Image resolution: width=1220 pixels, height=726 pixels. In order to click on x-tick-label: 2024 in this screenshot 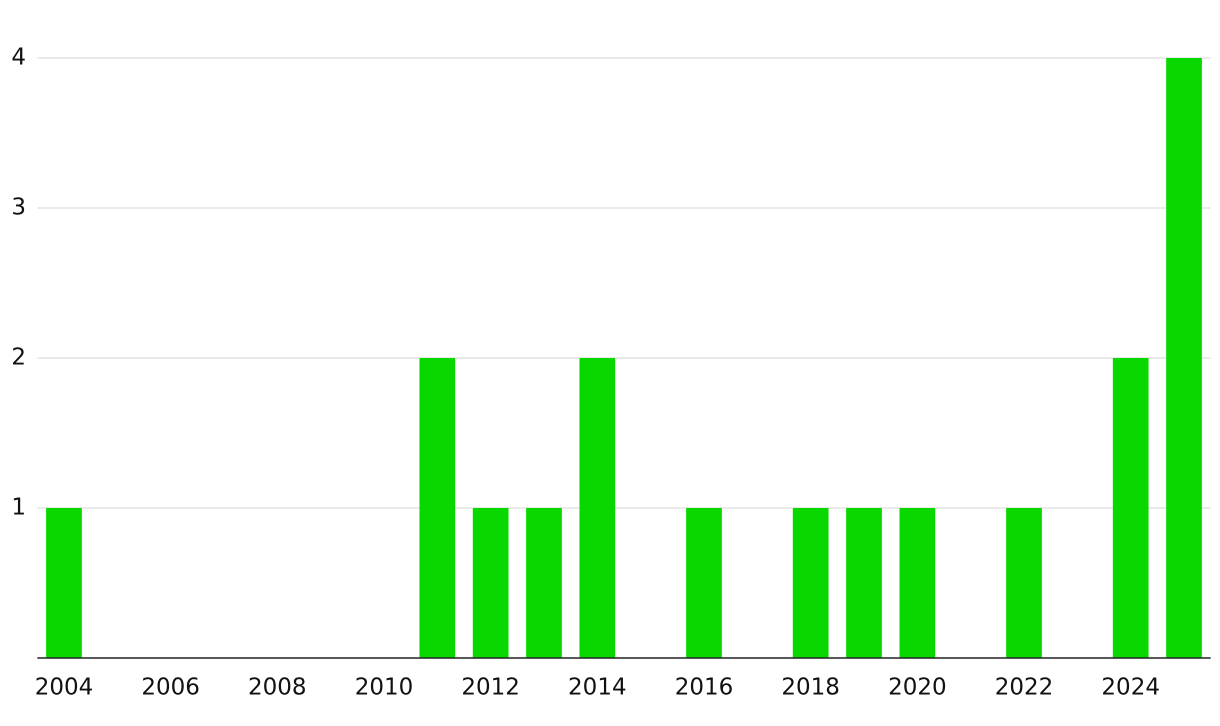, I will do `click(1130, 688)`.